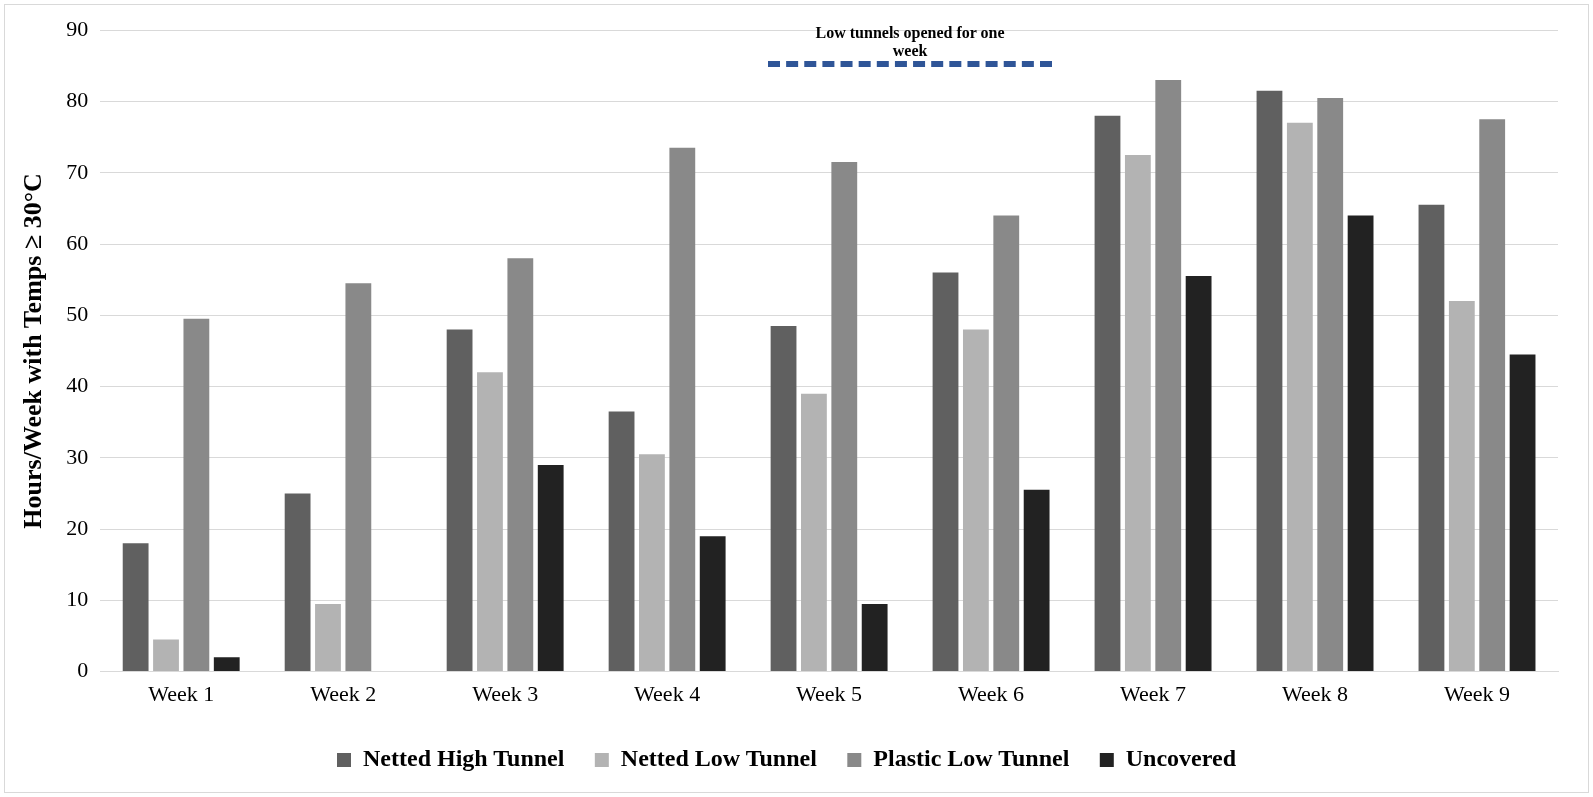 This screenshot has height=797, width=1593. Describe the element at coordinates (33, 351) in the screenshot. I see `y-axis-title: Hours/Week with Temps ≥ 30°C` at that location.